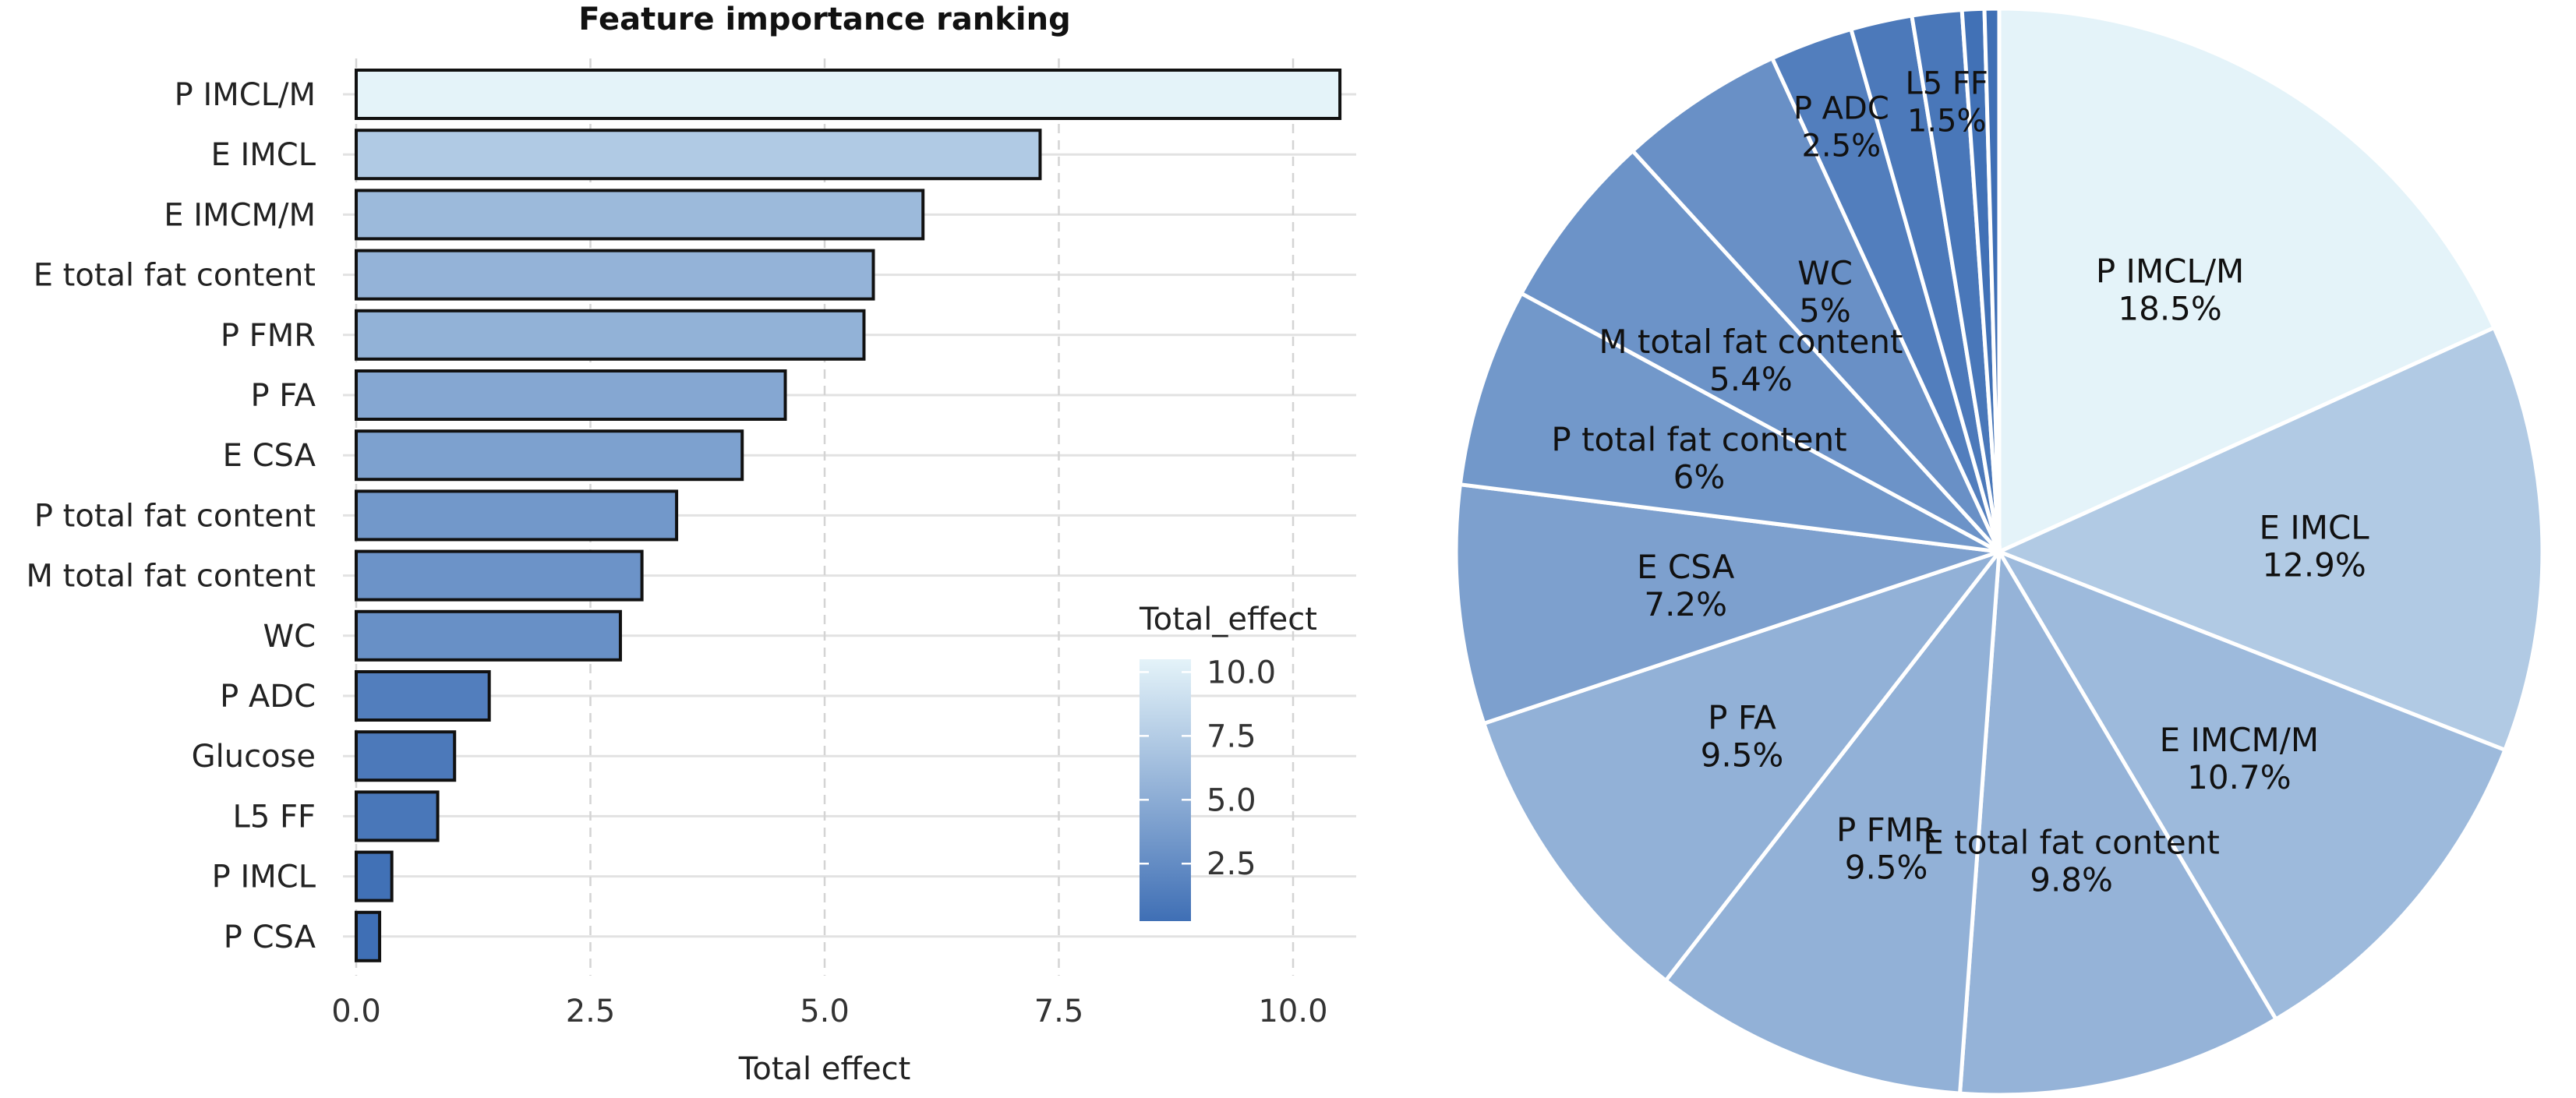  I want to click on pie-slice-label: E CSA, so click(1686, 567).